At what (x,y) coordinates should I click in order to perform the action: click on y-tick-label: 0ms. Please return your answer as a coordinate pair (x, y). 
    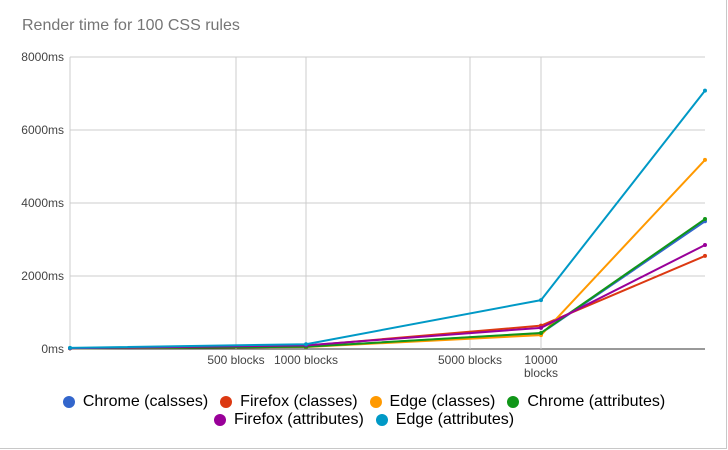
    Looking at the image, I should click on (52, 349).